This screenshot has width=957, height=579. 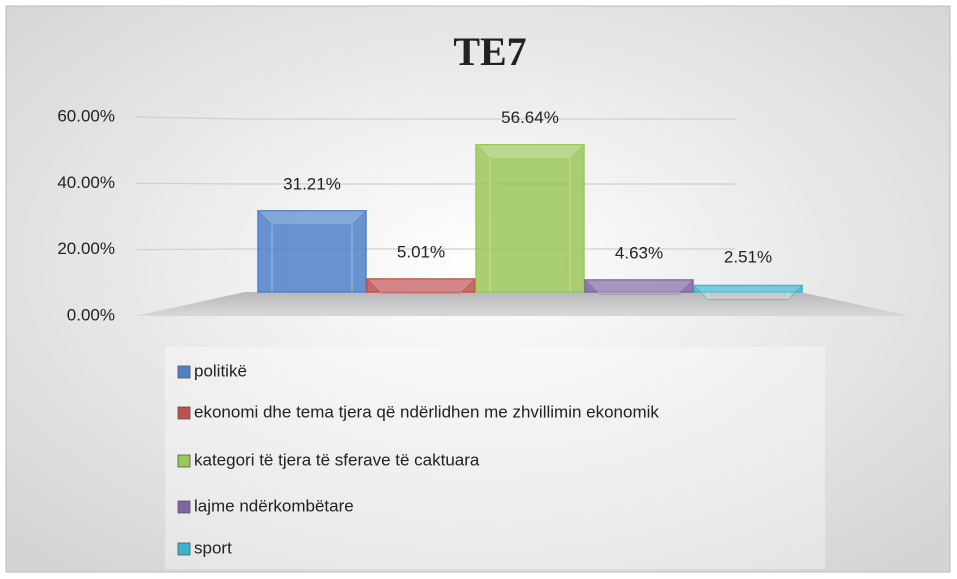 I want to click on value-label: 31.21%, so click(x=312, y=183).